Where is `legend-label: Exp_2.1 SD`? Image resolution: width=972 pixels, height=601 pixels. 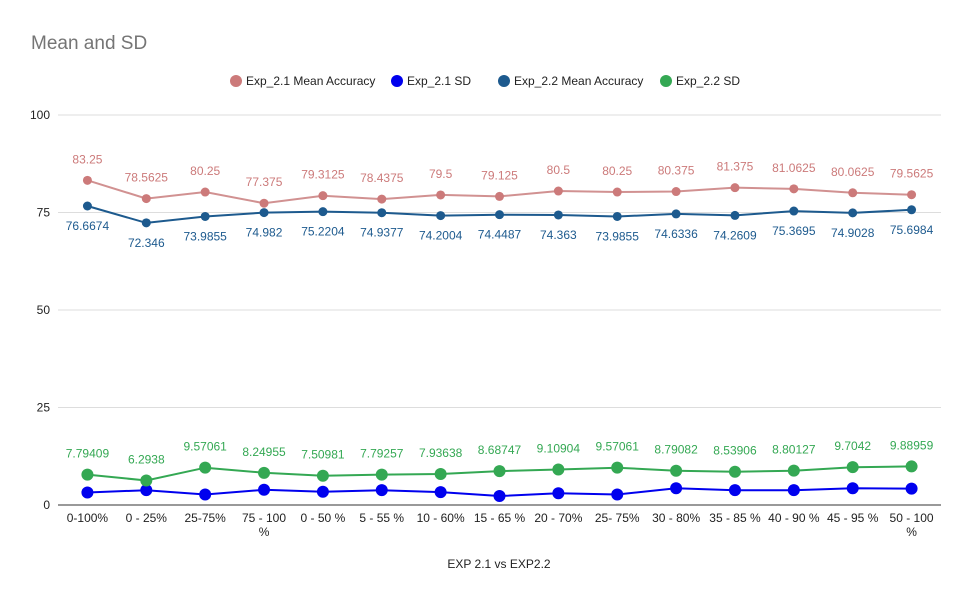
legend-label: Exp_2.1 SD is located at coordinates (439, 81).